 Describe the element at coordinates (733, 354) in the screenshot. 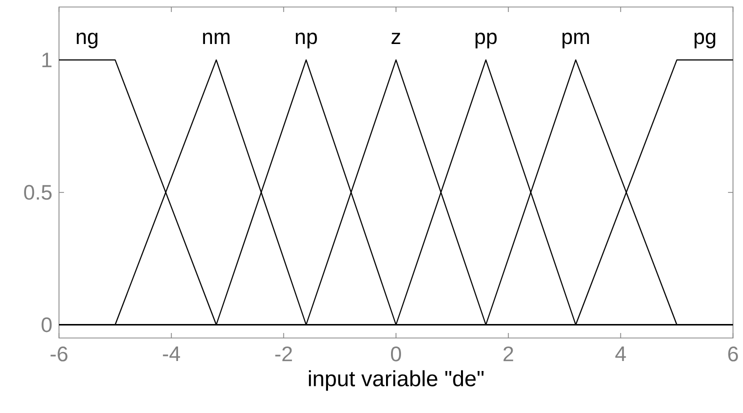

I see `x-tick-label: 6` at that location.